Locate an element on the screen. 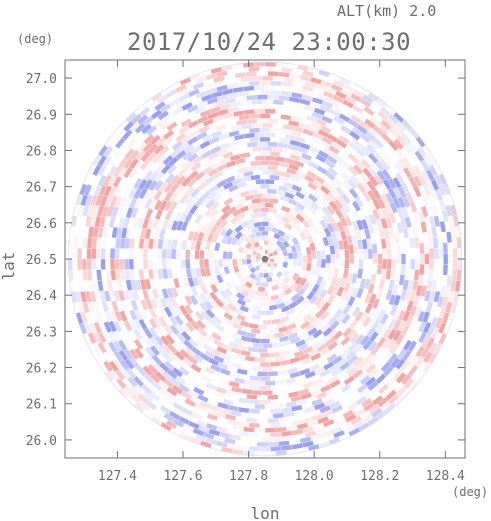 The image size is (491, 521). y-tick-label: 26.6 is located at coordinates (41, 224).